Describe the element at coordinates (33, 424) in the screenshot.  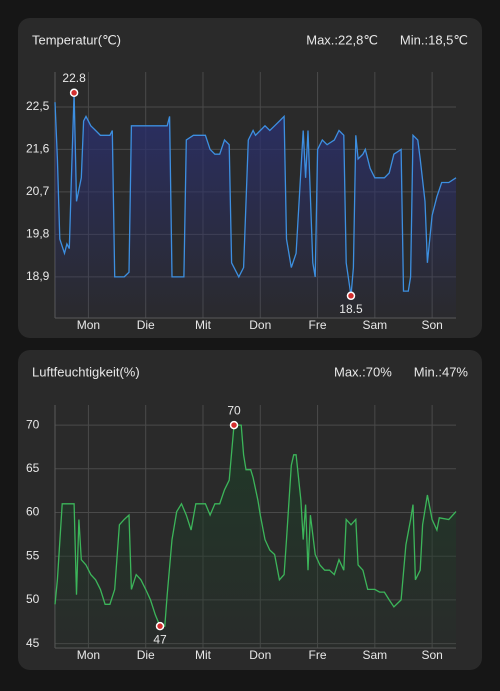
I see `y-tick-label: 70` at that location.